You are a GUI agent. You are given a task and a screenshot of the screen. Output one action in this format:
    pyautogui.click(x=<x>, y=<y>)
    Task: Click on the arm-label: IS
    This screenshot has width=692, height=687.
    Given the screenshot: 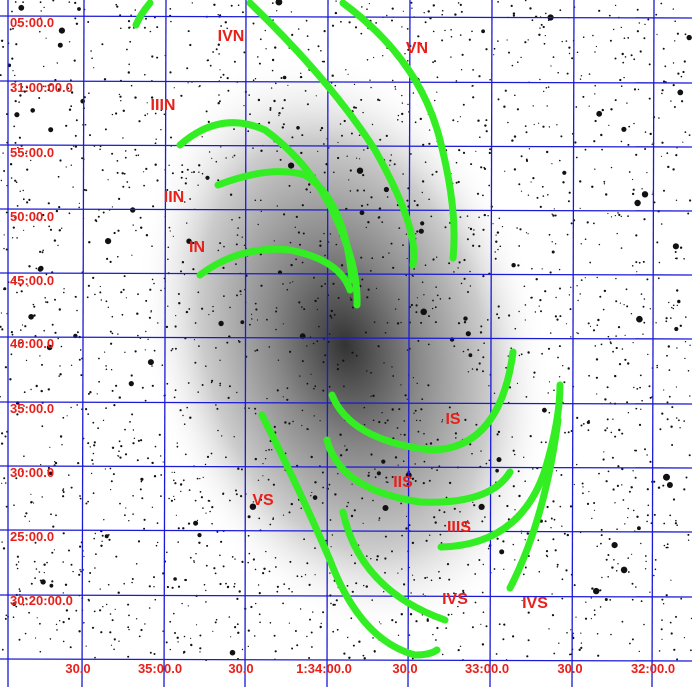 What is the action you would take?
    pyautogui.click(x=452, y=419)
    